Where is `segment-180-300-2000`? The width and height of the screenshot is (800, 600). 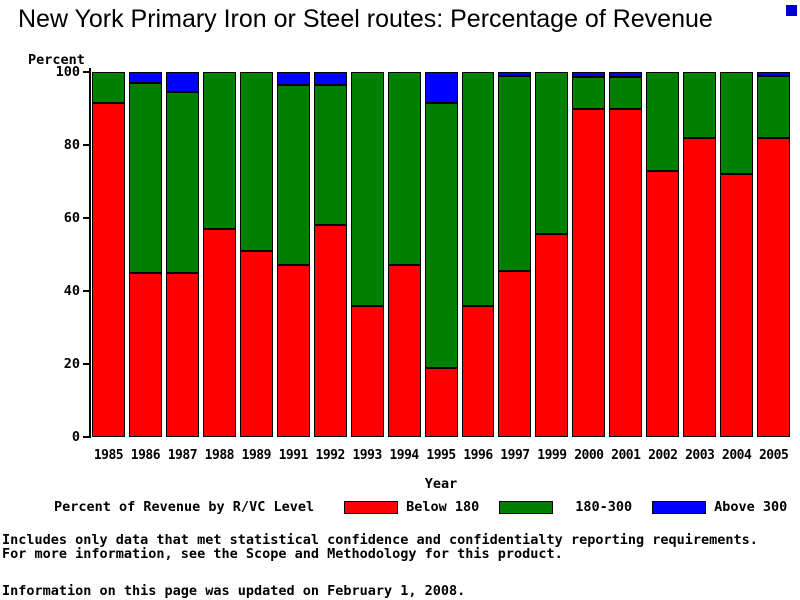 segment-180-300-2000 is located at coordinates (589, 93).